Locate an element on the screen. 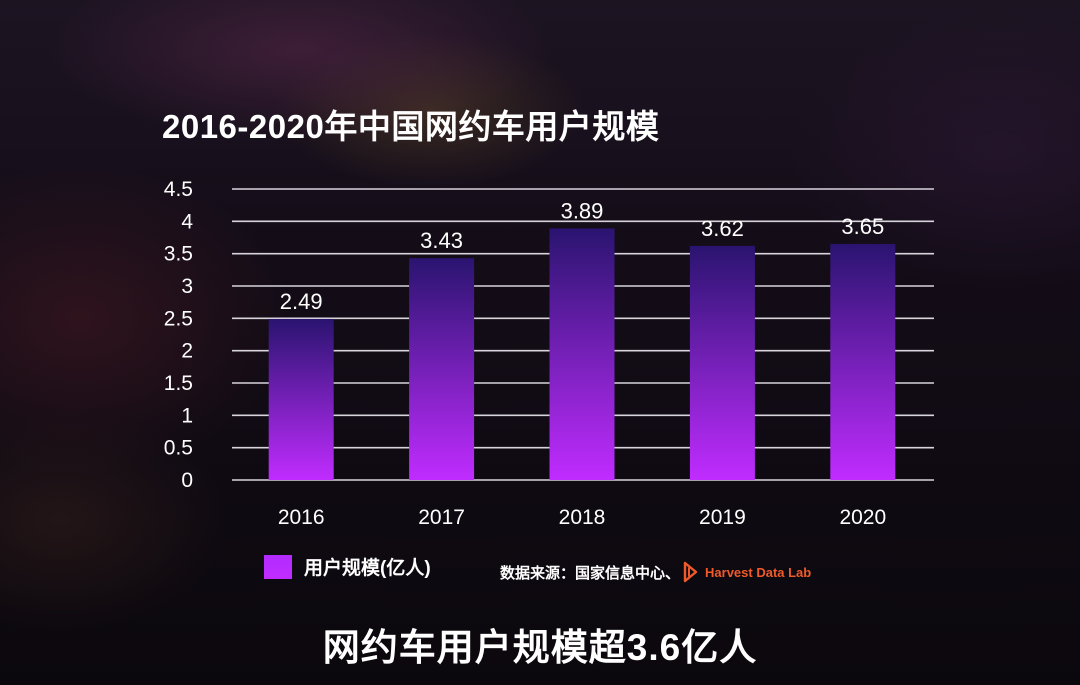  data-label-2017: 3.43 is located at coordinates (441, 240).